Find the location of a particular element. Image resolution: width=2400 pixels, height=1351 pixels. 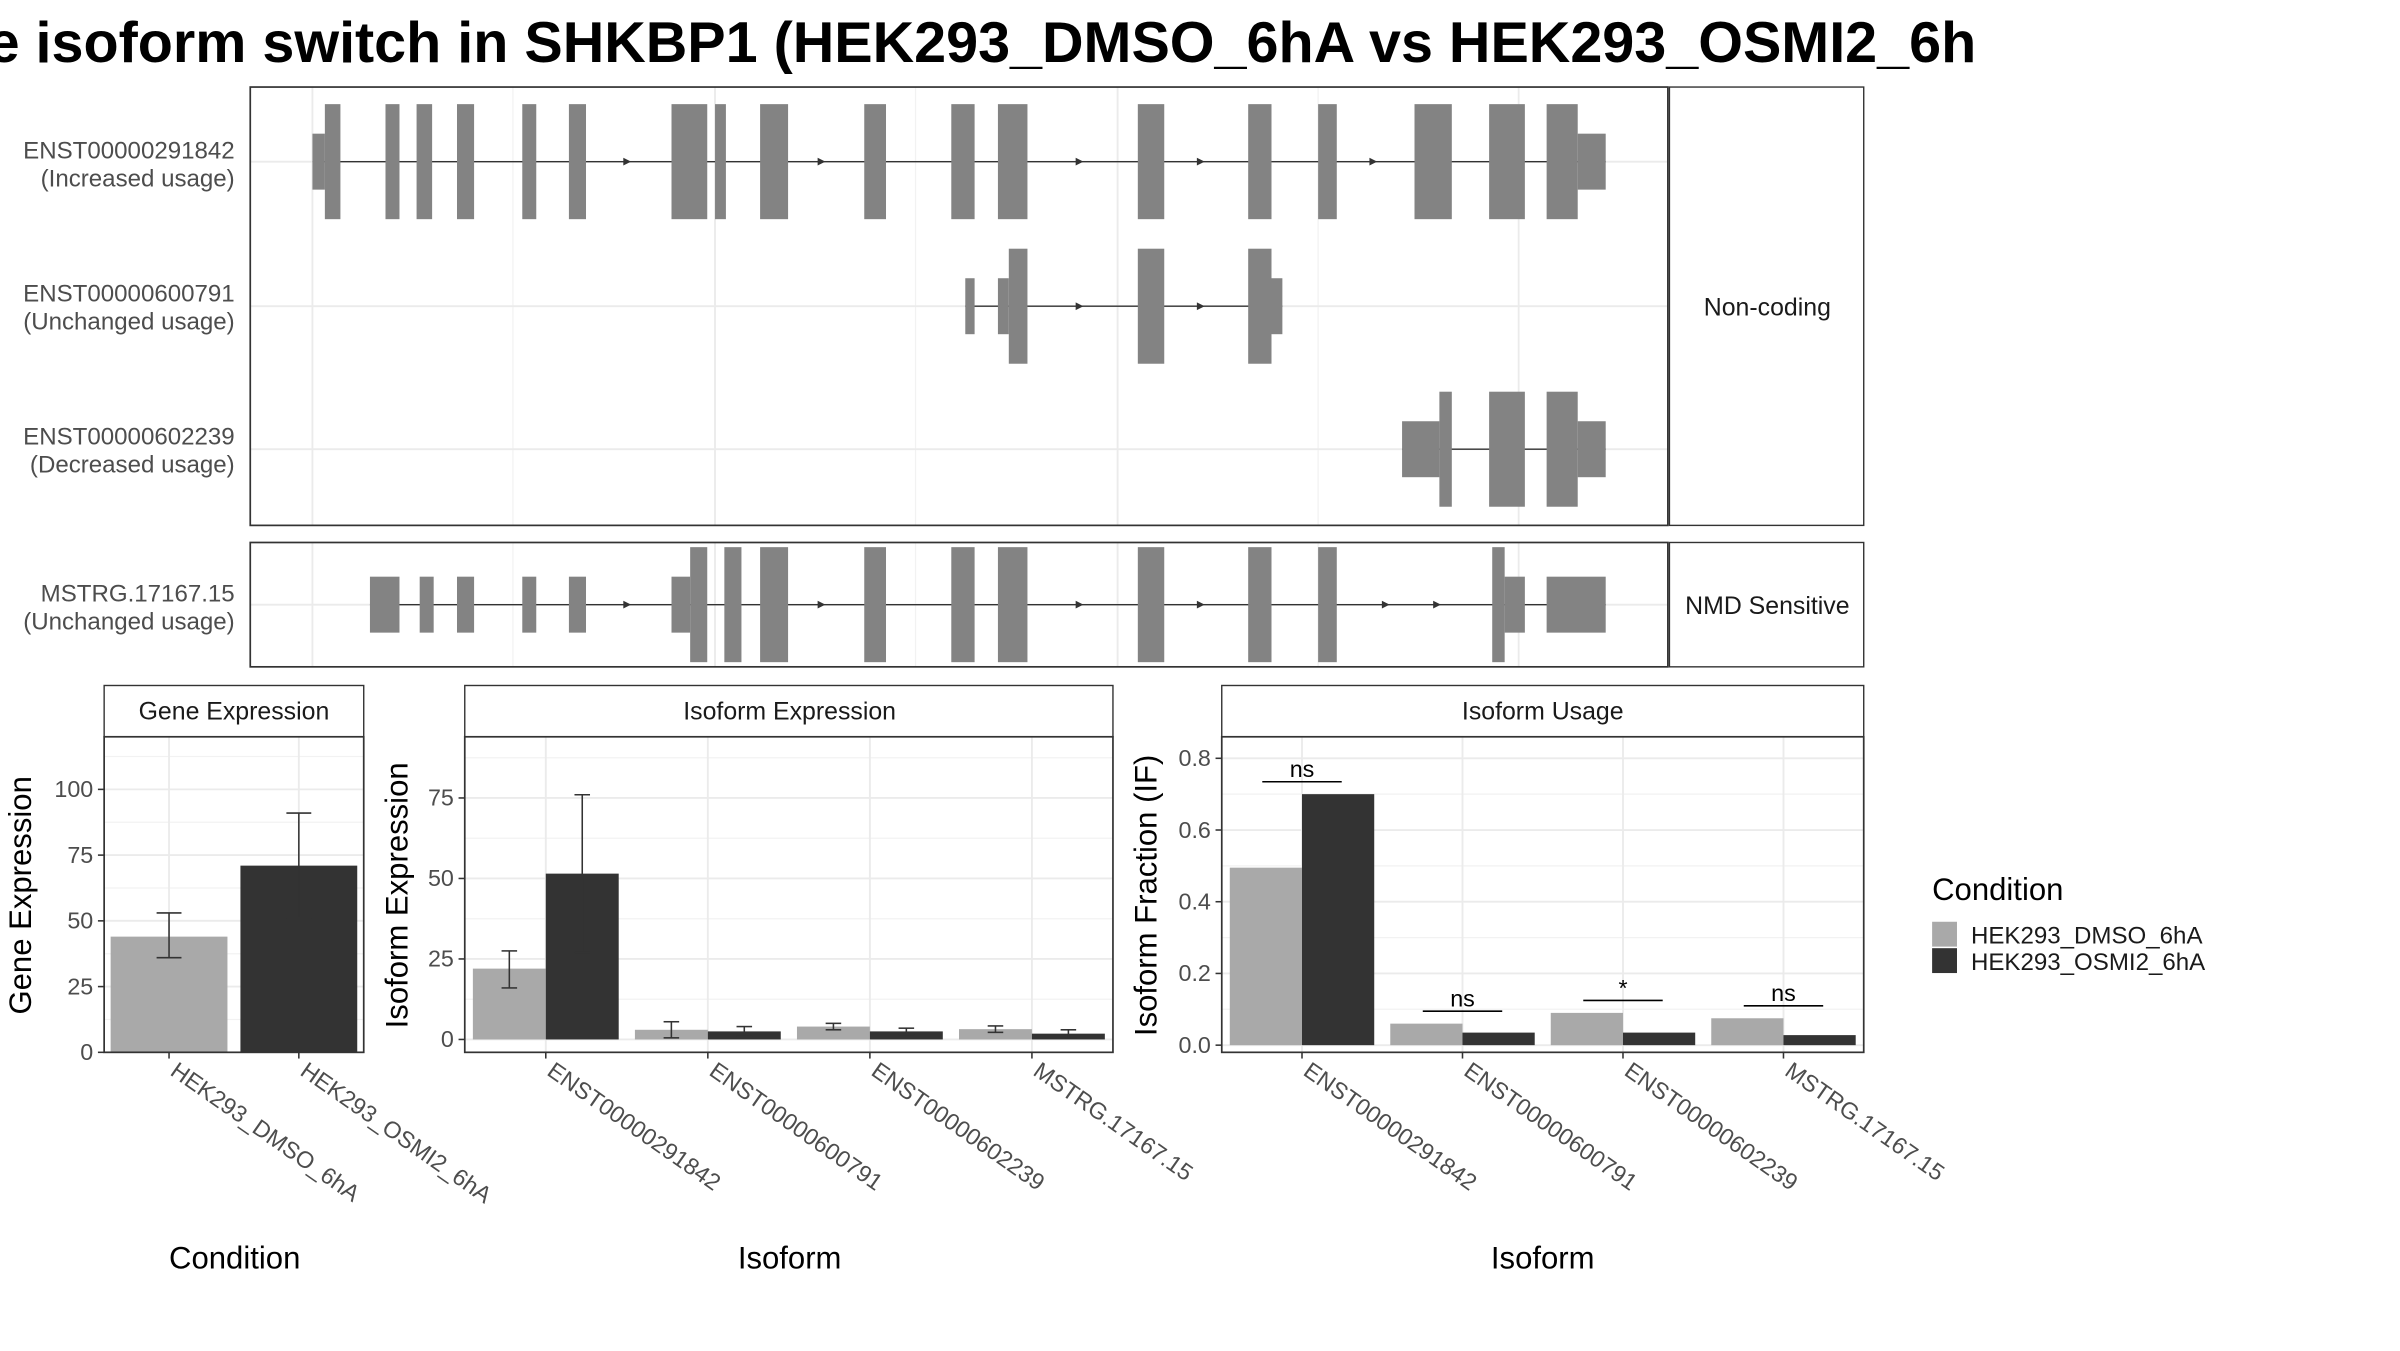

bar-enst00000600791-dmso is located at coordinates (1426, 1034).